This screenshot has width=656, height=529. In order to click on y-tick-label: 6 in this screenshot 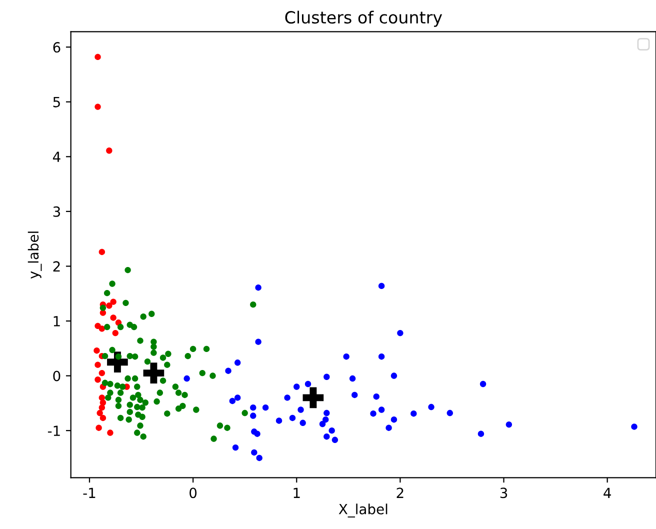, I will do `click(56, 47)`.